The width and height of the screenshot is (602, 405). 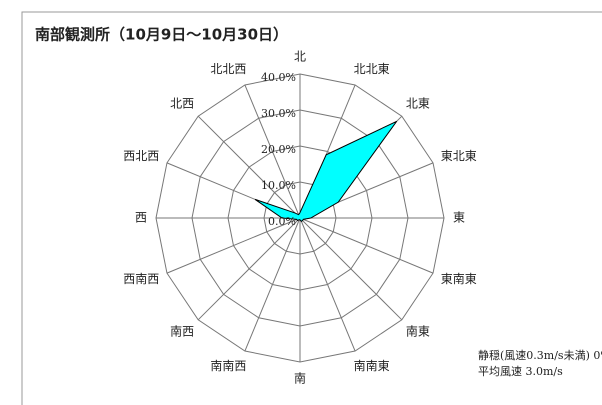 What do you see at coordinates (228, 69) in the screenshot?
I see `category-label: 北北西` at bounding box center [228, 69].